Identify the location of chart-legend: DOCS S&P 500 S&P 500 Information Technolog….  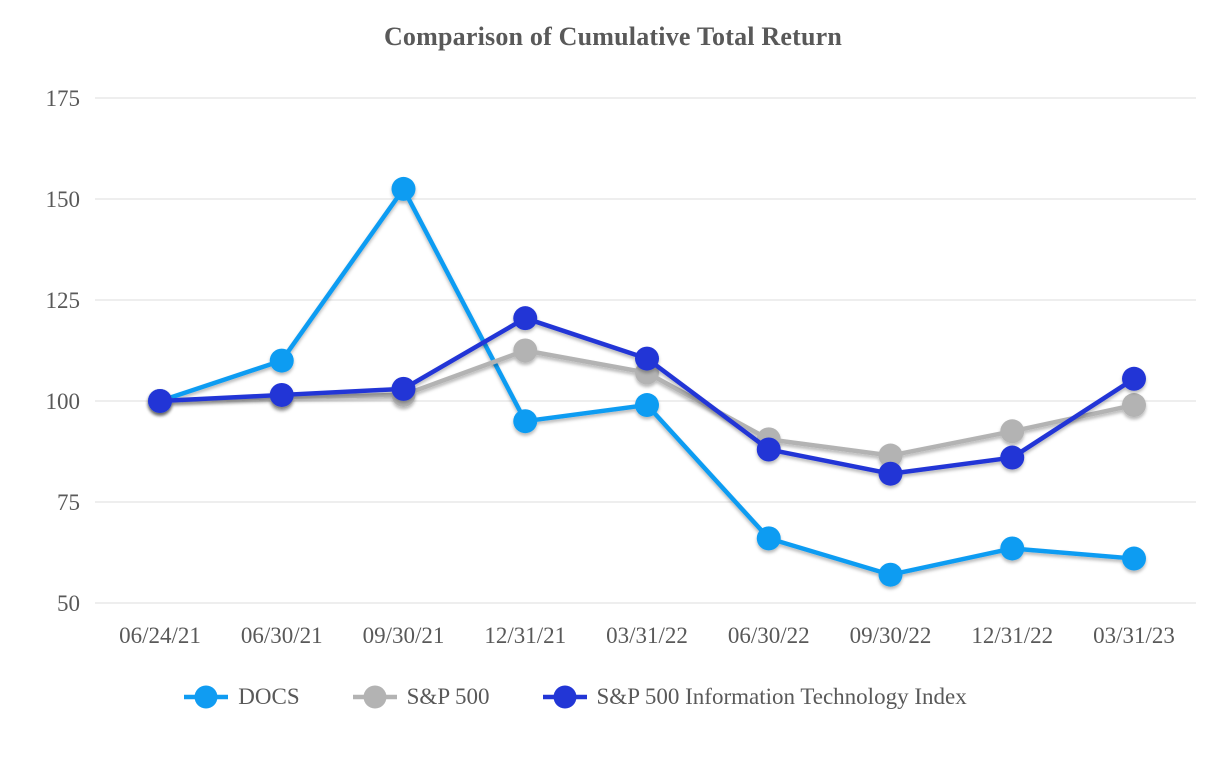
(594, 697).